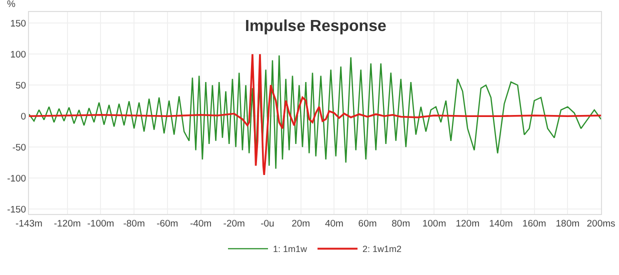 This screenshot has width=619, height=275. Describe the element at coordinates (367, 224) in the screenshot. I see `x-tick-label: 60m` at that location.